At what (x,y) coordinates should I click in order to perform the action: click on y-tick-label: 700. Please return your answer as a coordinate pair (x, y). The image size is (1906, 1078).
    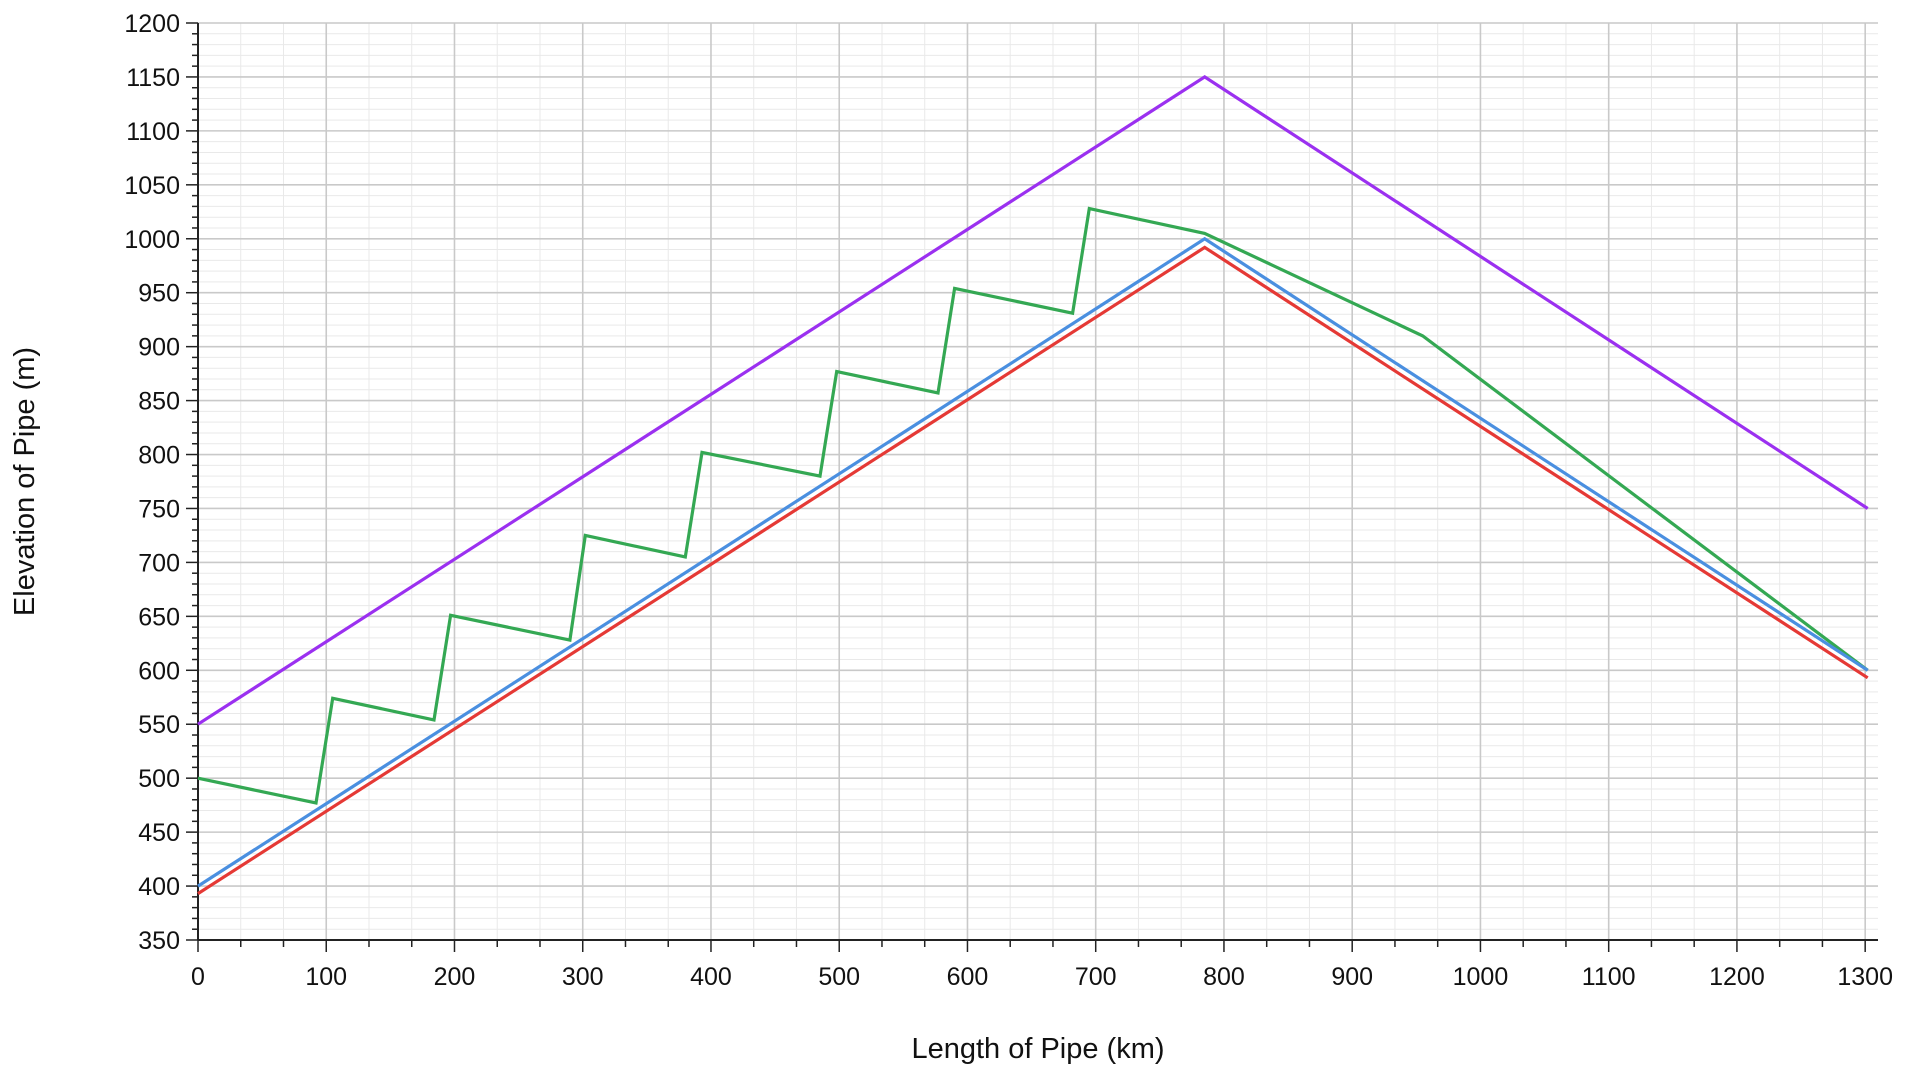
    Looking at the image, I should click on (159, 563).